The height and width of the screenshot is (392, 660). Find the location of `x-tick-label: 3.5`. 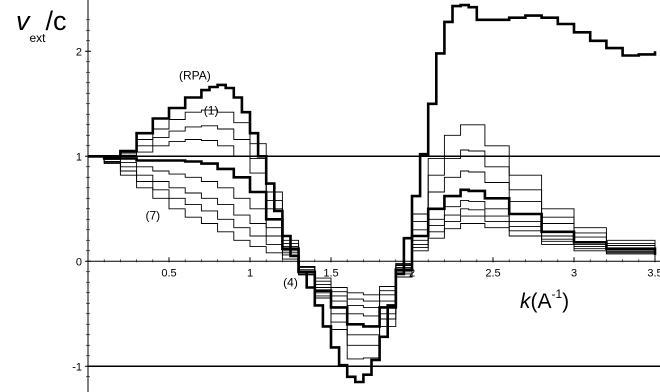

x-tick-label: 3.5 is located at coordinates (653, 273).